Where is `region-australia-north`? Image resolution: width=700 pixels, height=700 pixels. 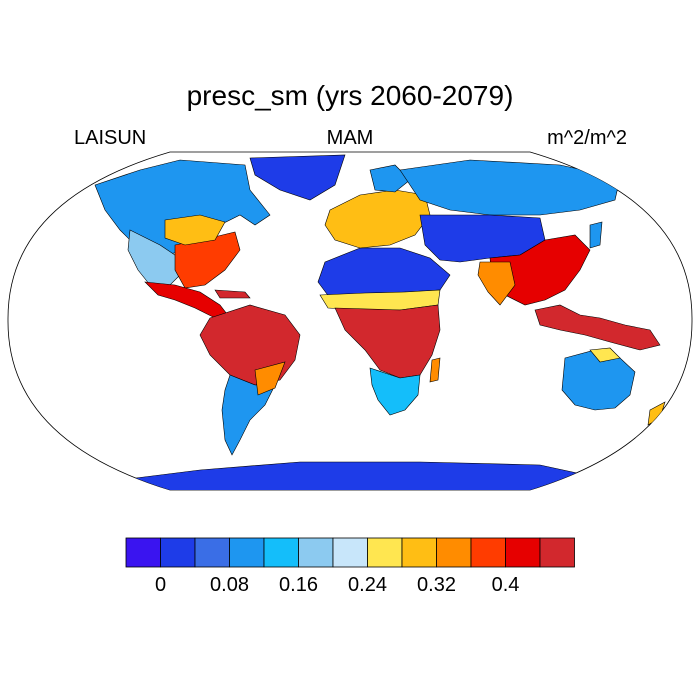
region-australia-north is located at coordinates (605, 355).